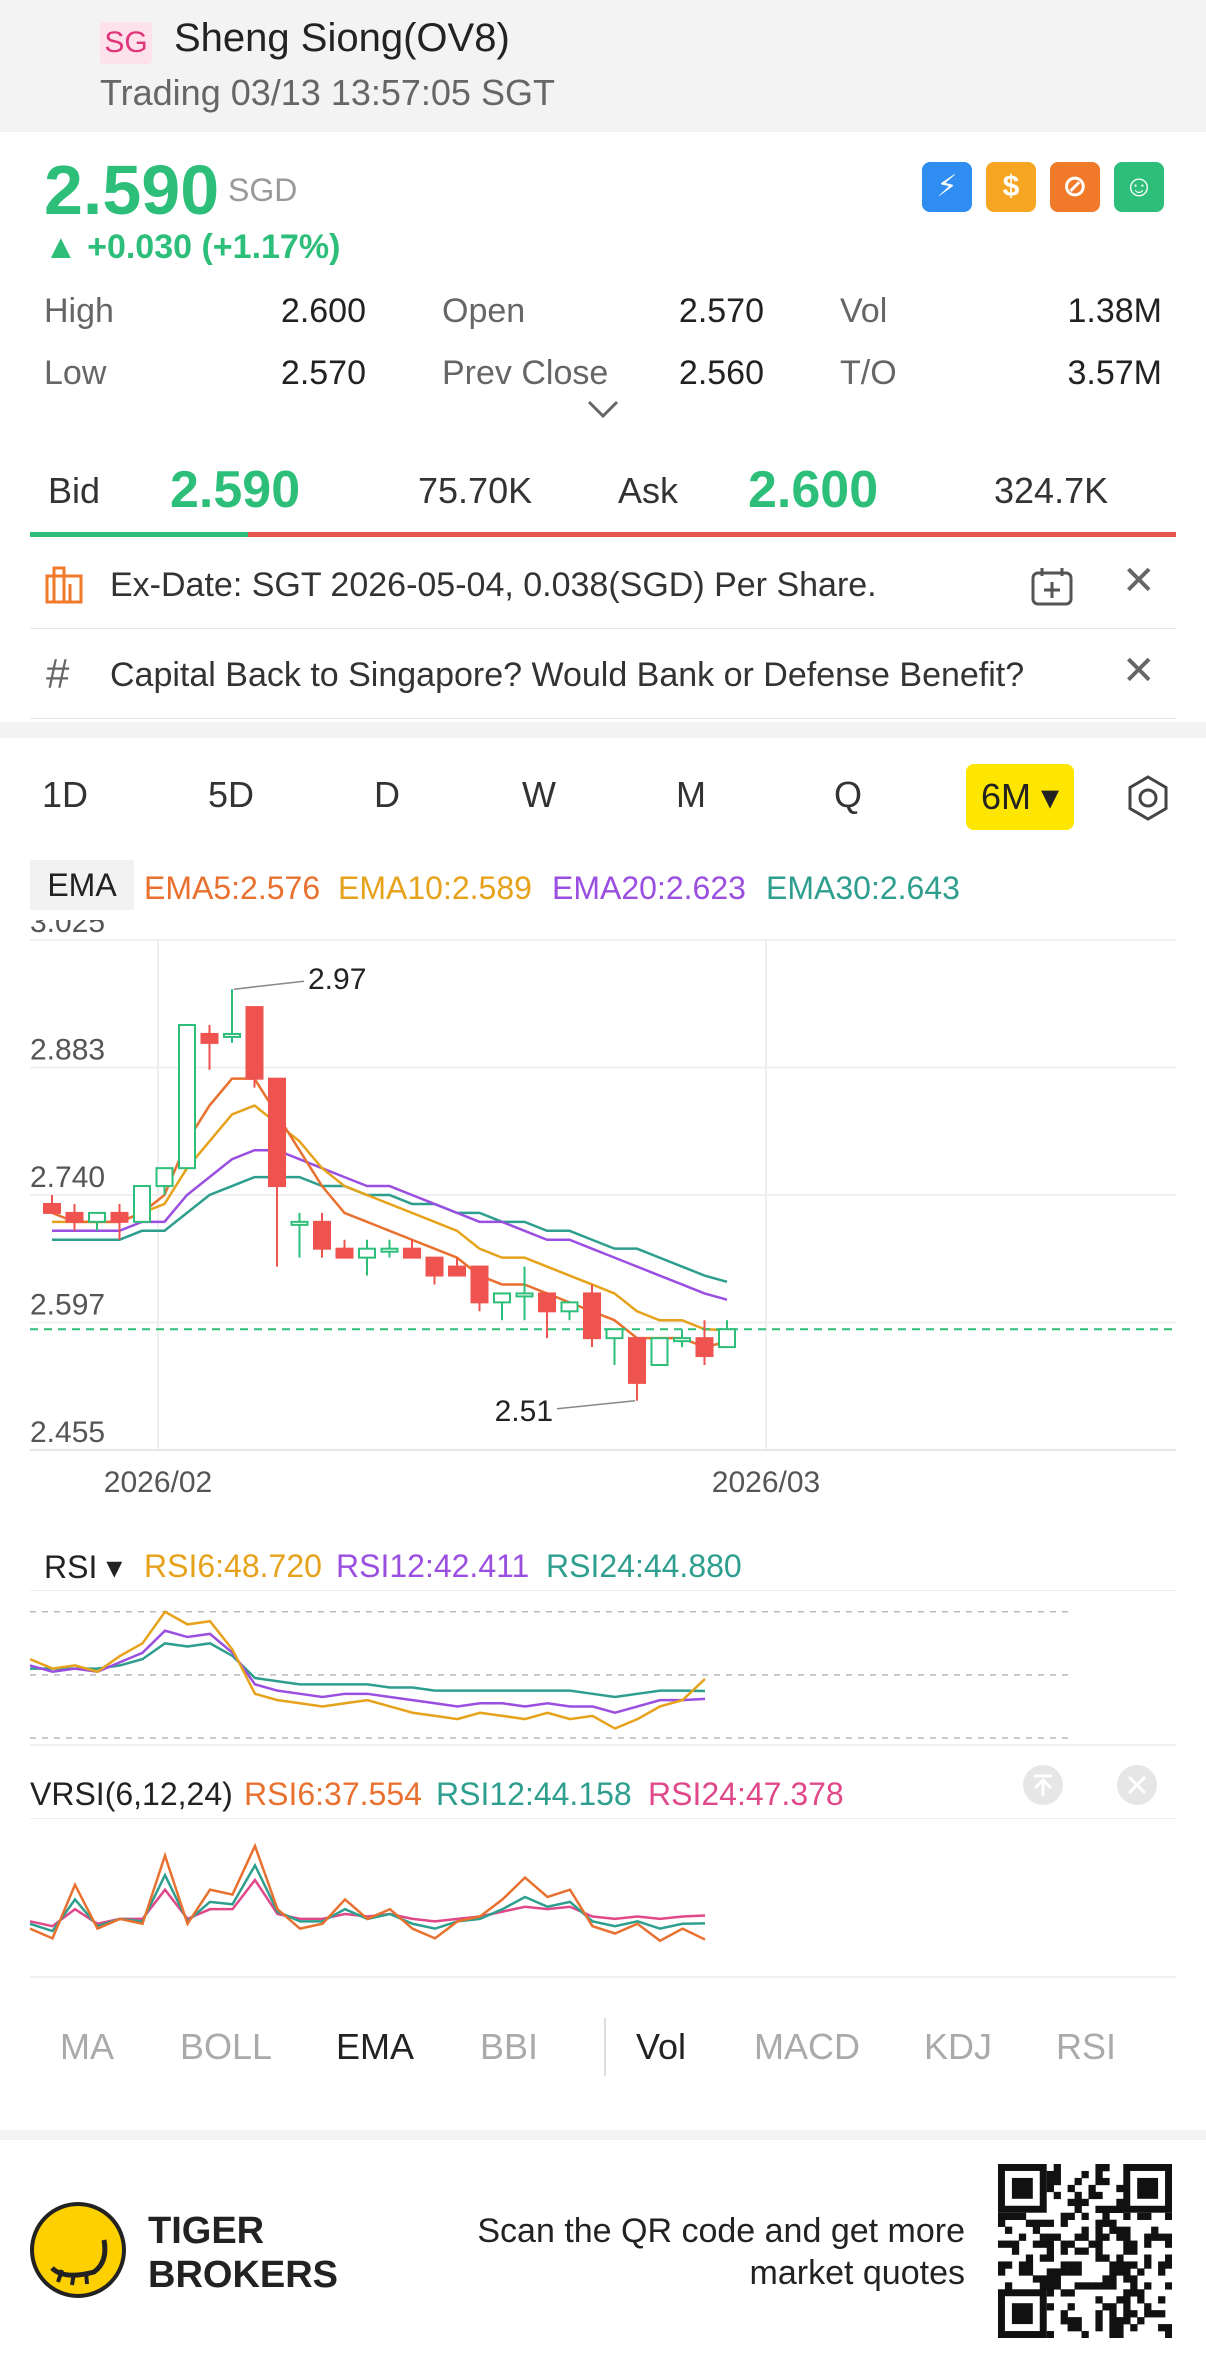  What do you see at coordinates (67, 1432) in the screenshot?
I see `y-tick-label: 2.455` at bounding box center [67, 1432].